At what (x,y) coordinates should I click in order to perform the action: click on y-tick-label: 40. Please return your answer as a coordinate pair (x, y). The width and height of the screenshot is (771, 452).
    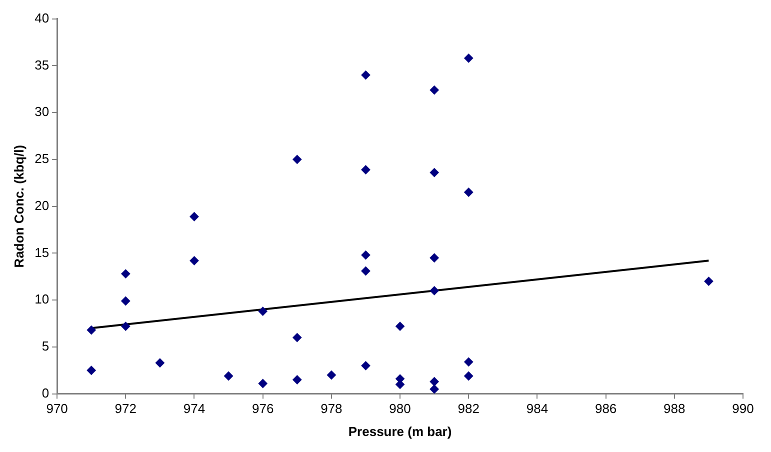
    Looking at the image, I should click on (42, 18).